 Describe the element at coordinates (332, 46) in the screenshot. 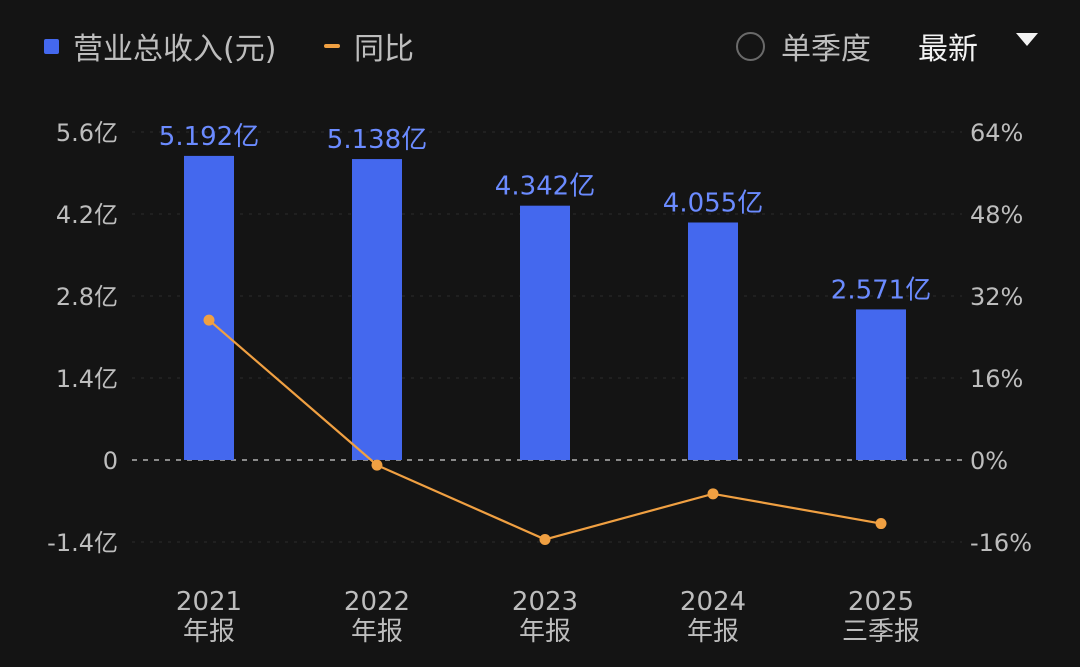

I see `dash-swatch-icon` at that location.